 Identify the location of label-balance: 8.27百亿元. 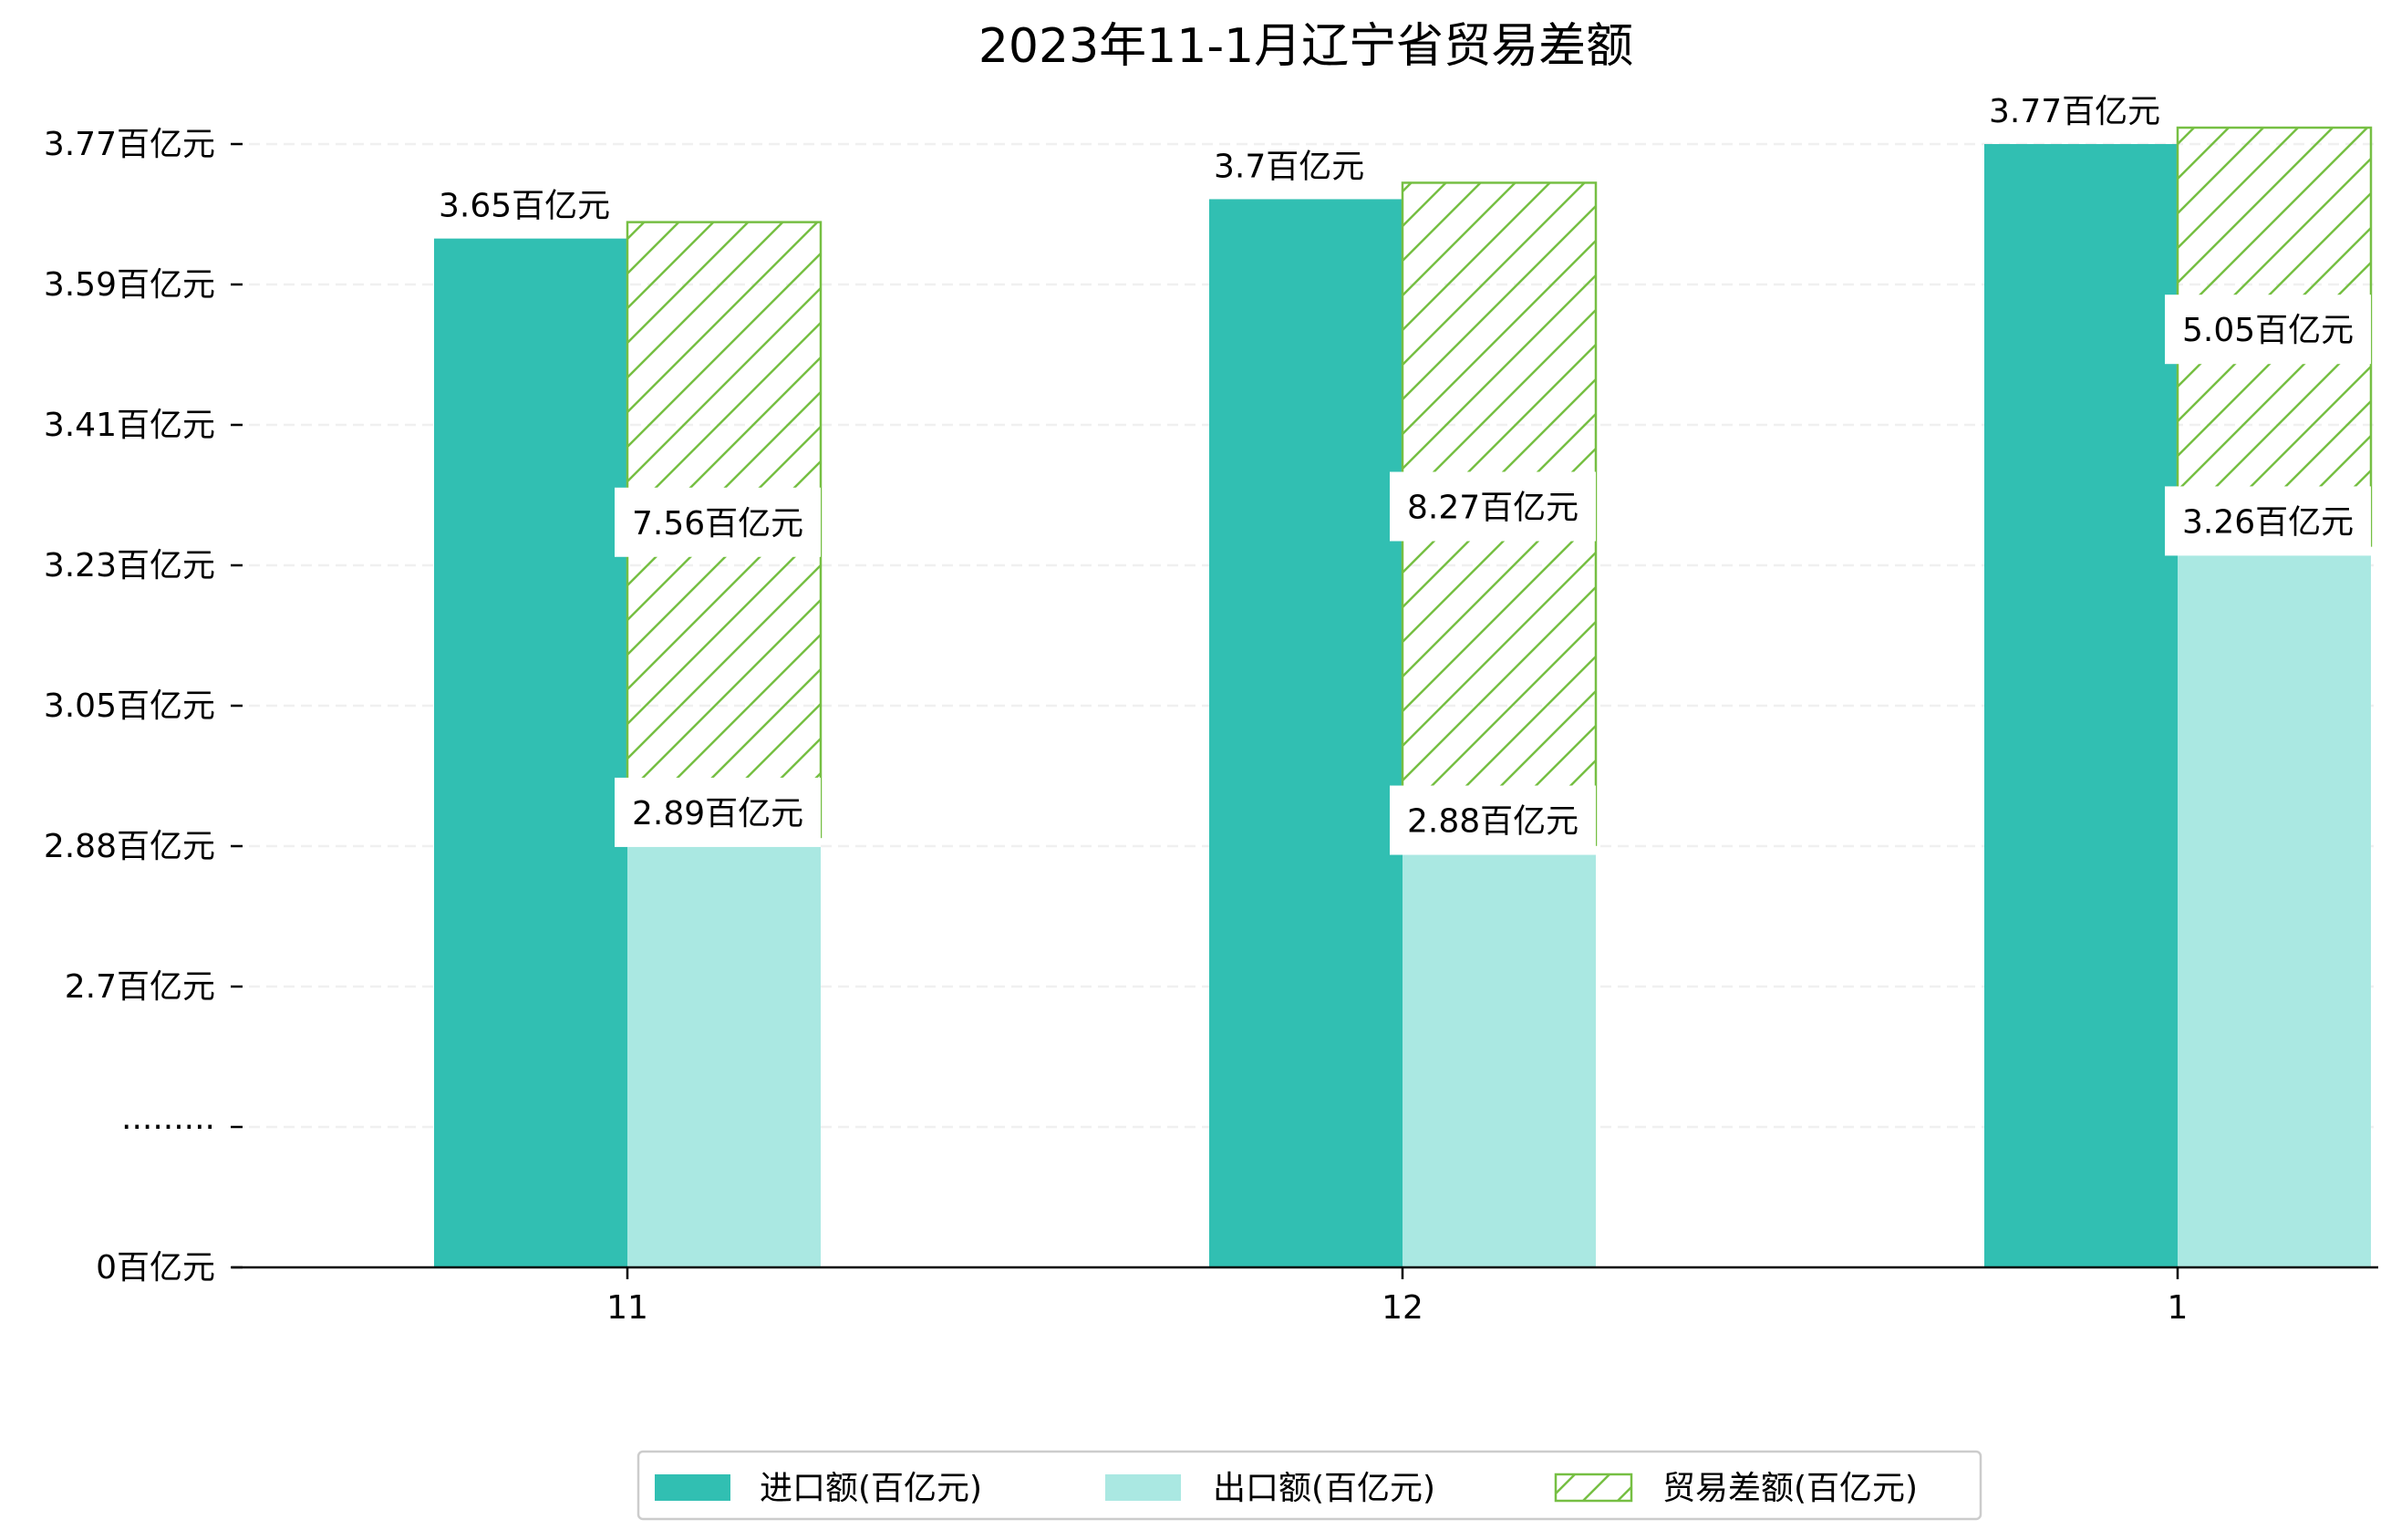
(1493, 508).